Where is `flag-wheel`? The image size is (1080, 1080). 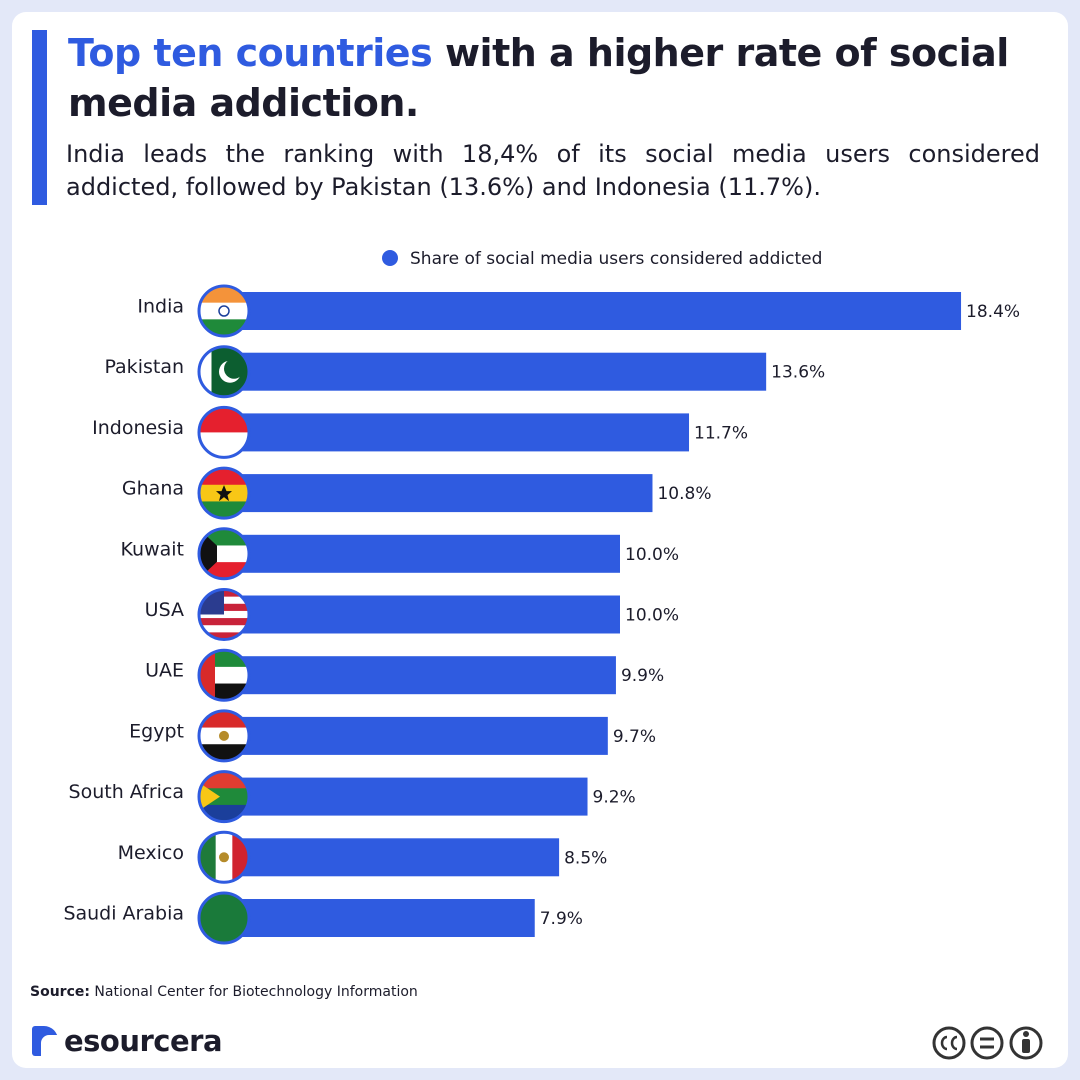 flag-wheel is located at coordinates (224, 311).